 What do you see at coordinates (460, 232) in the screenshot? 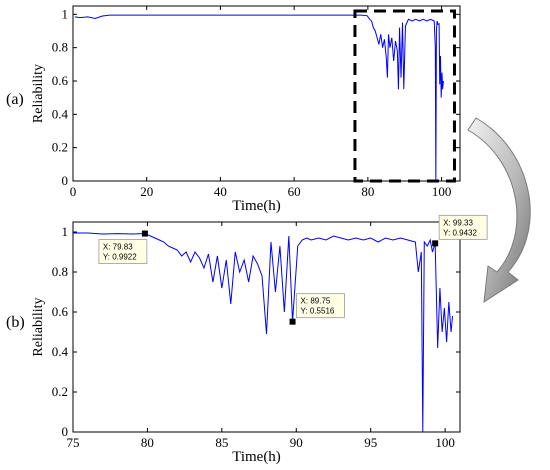
I see `datatip-text: Y: 0.9432` at bounding box center [460, 232].